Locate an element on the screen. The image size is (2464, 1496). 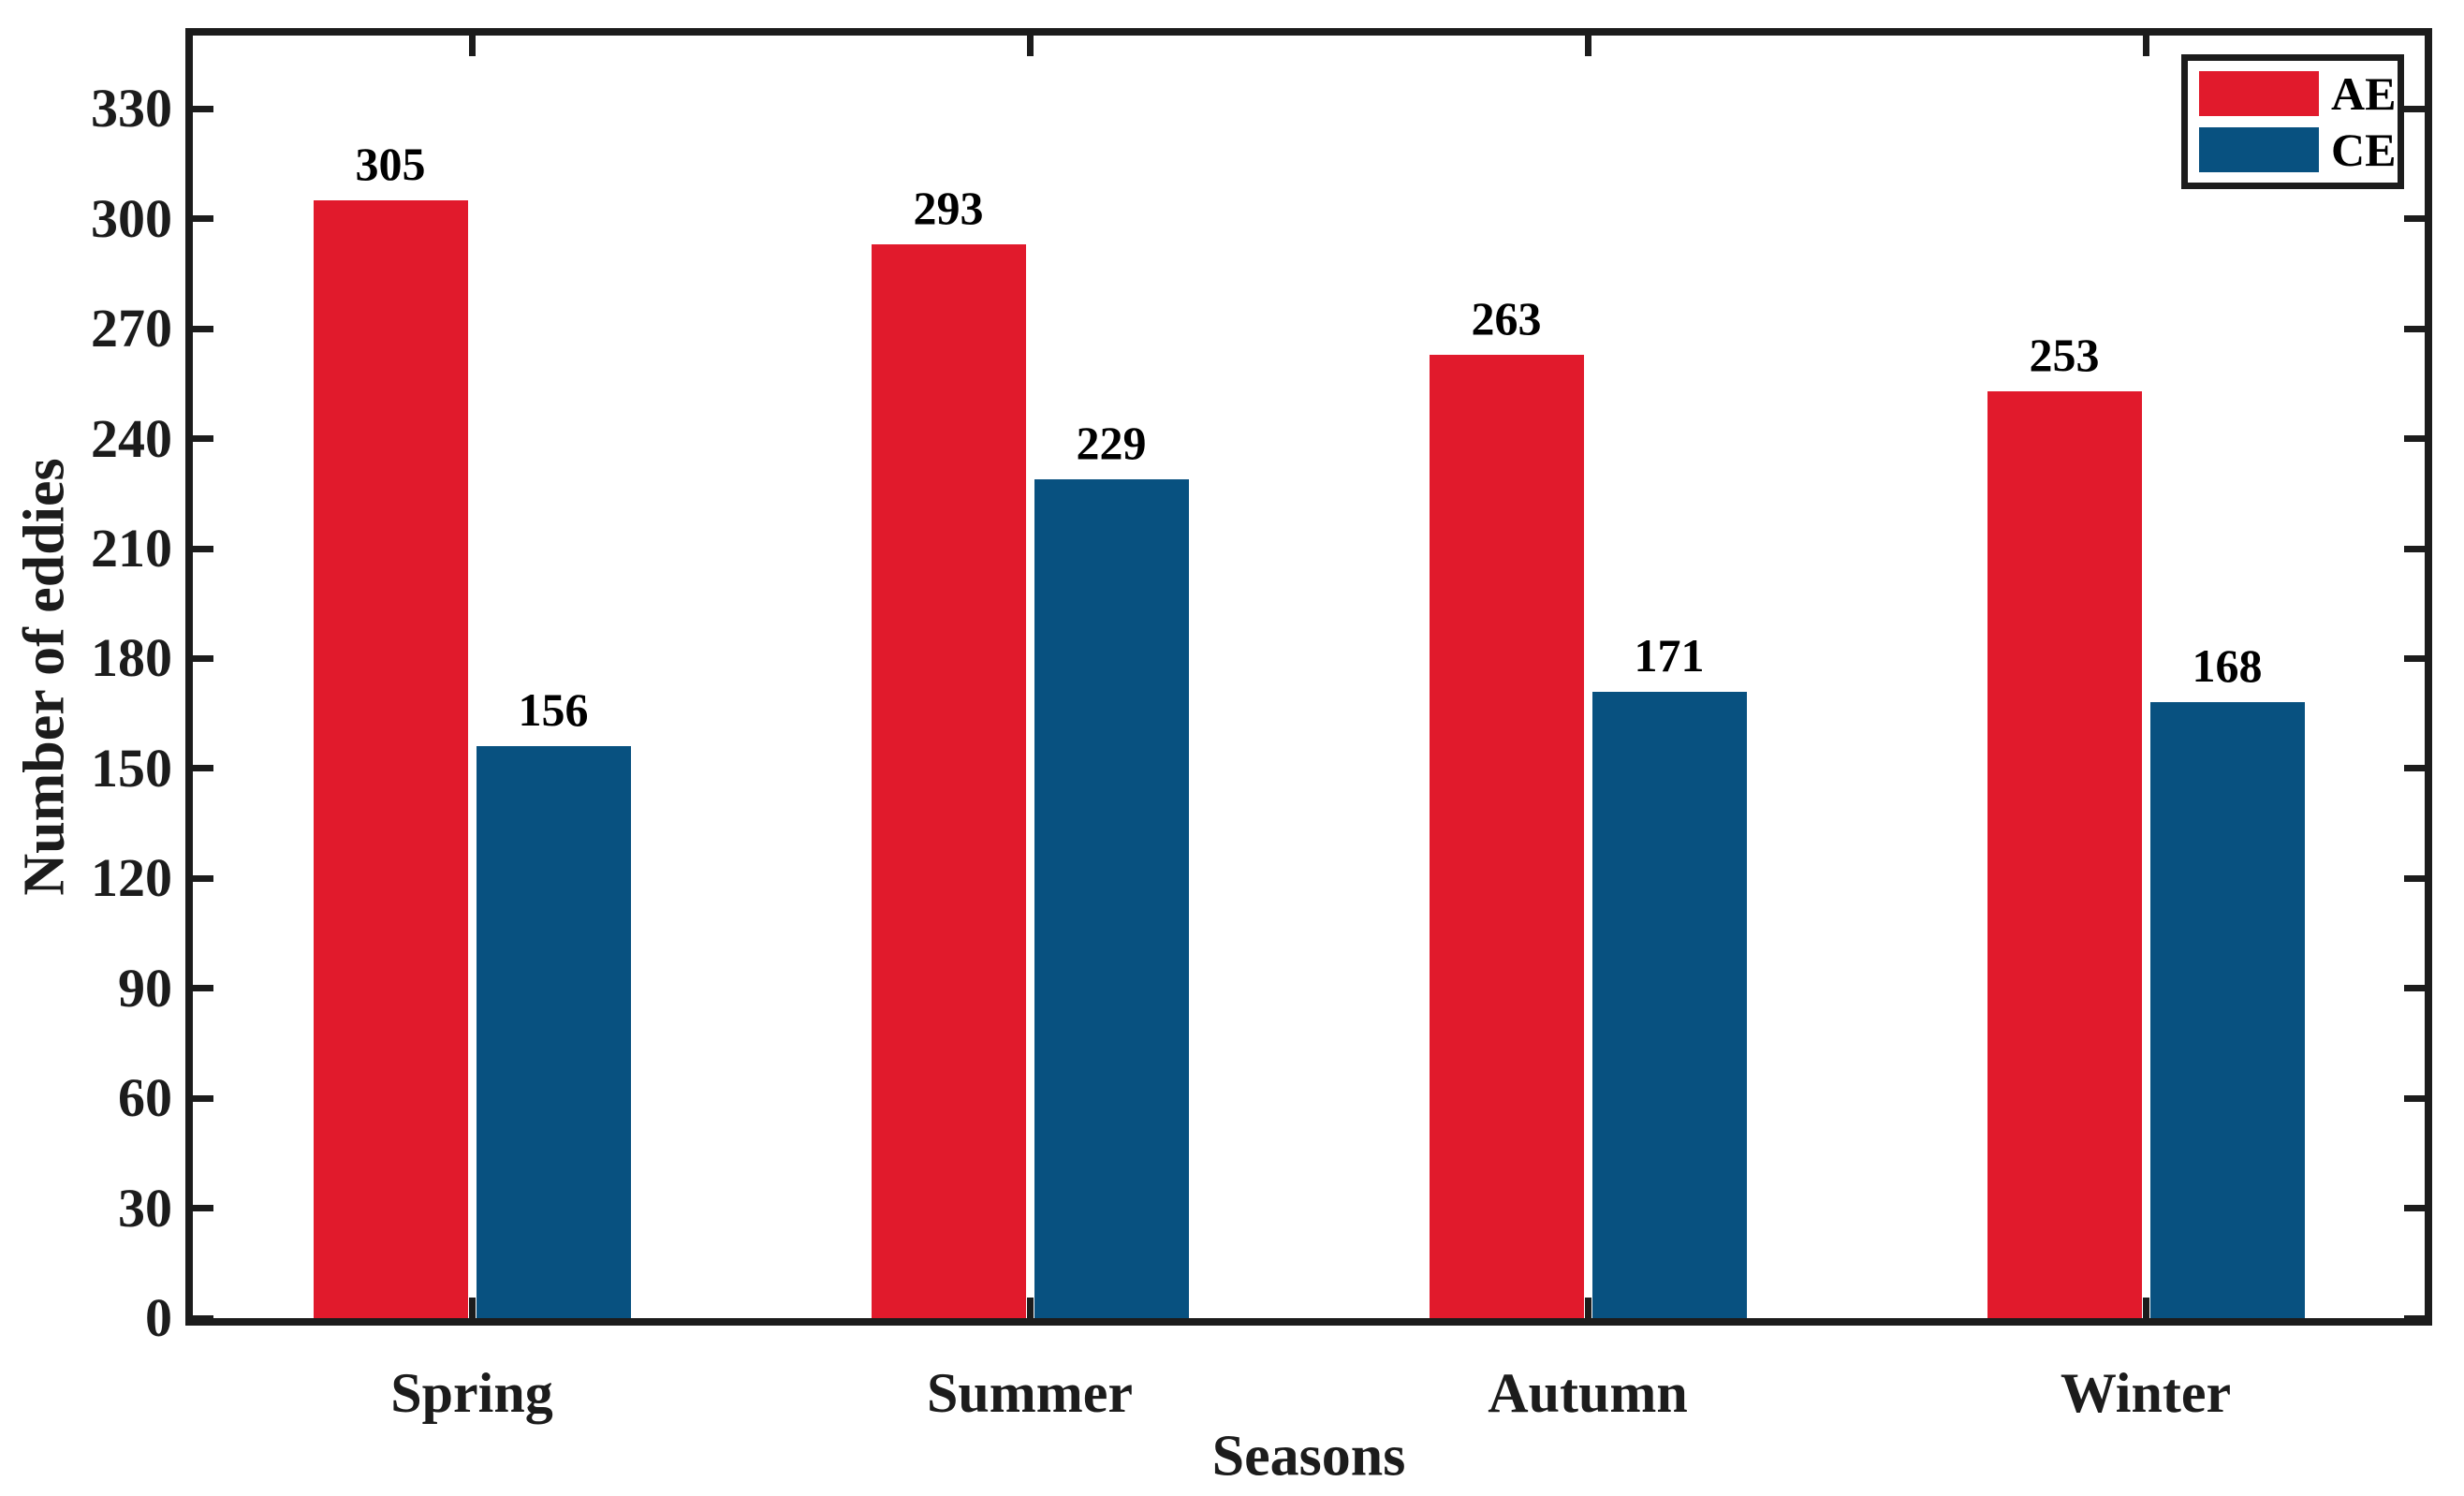
bar-ce-autumn is located at coordinates (1669, 1004).